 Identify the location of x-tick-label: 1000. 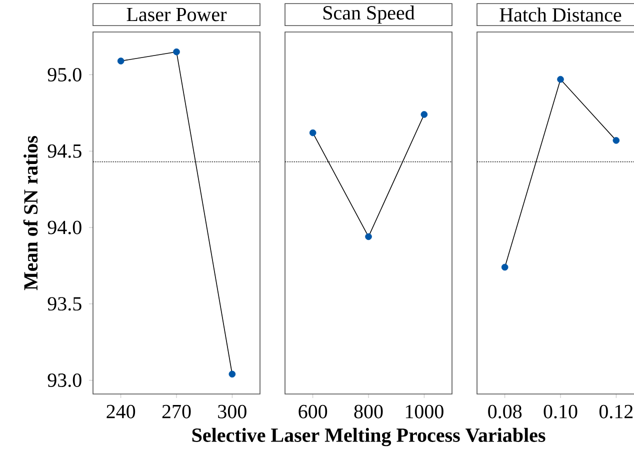
(425, 411).